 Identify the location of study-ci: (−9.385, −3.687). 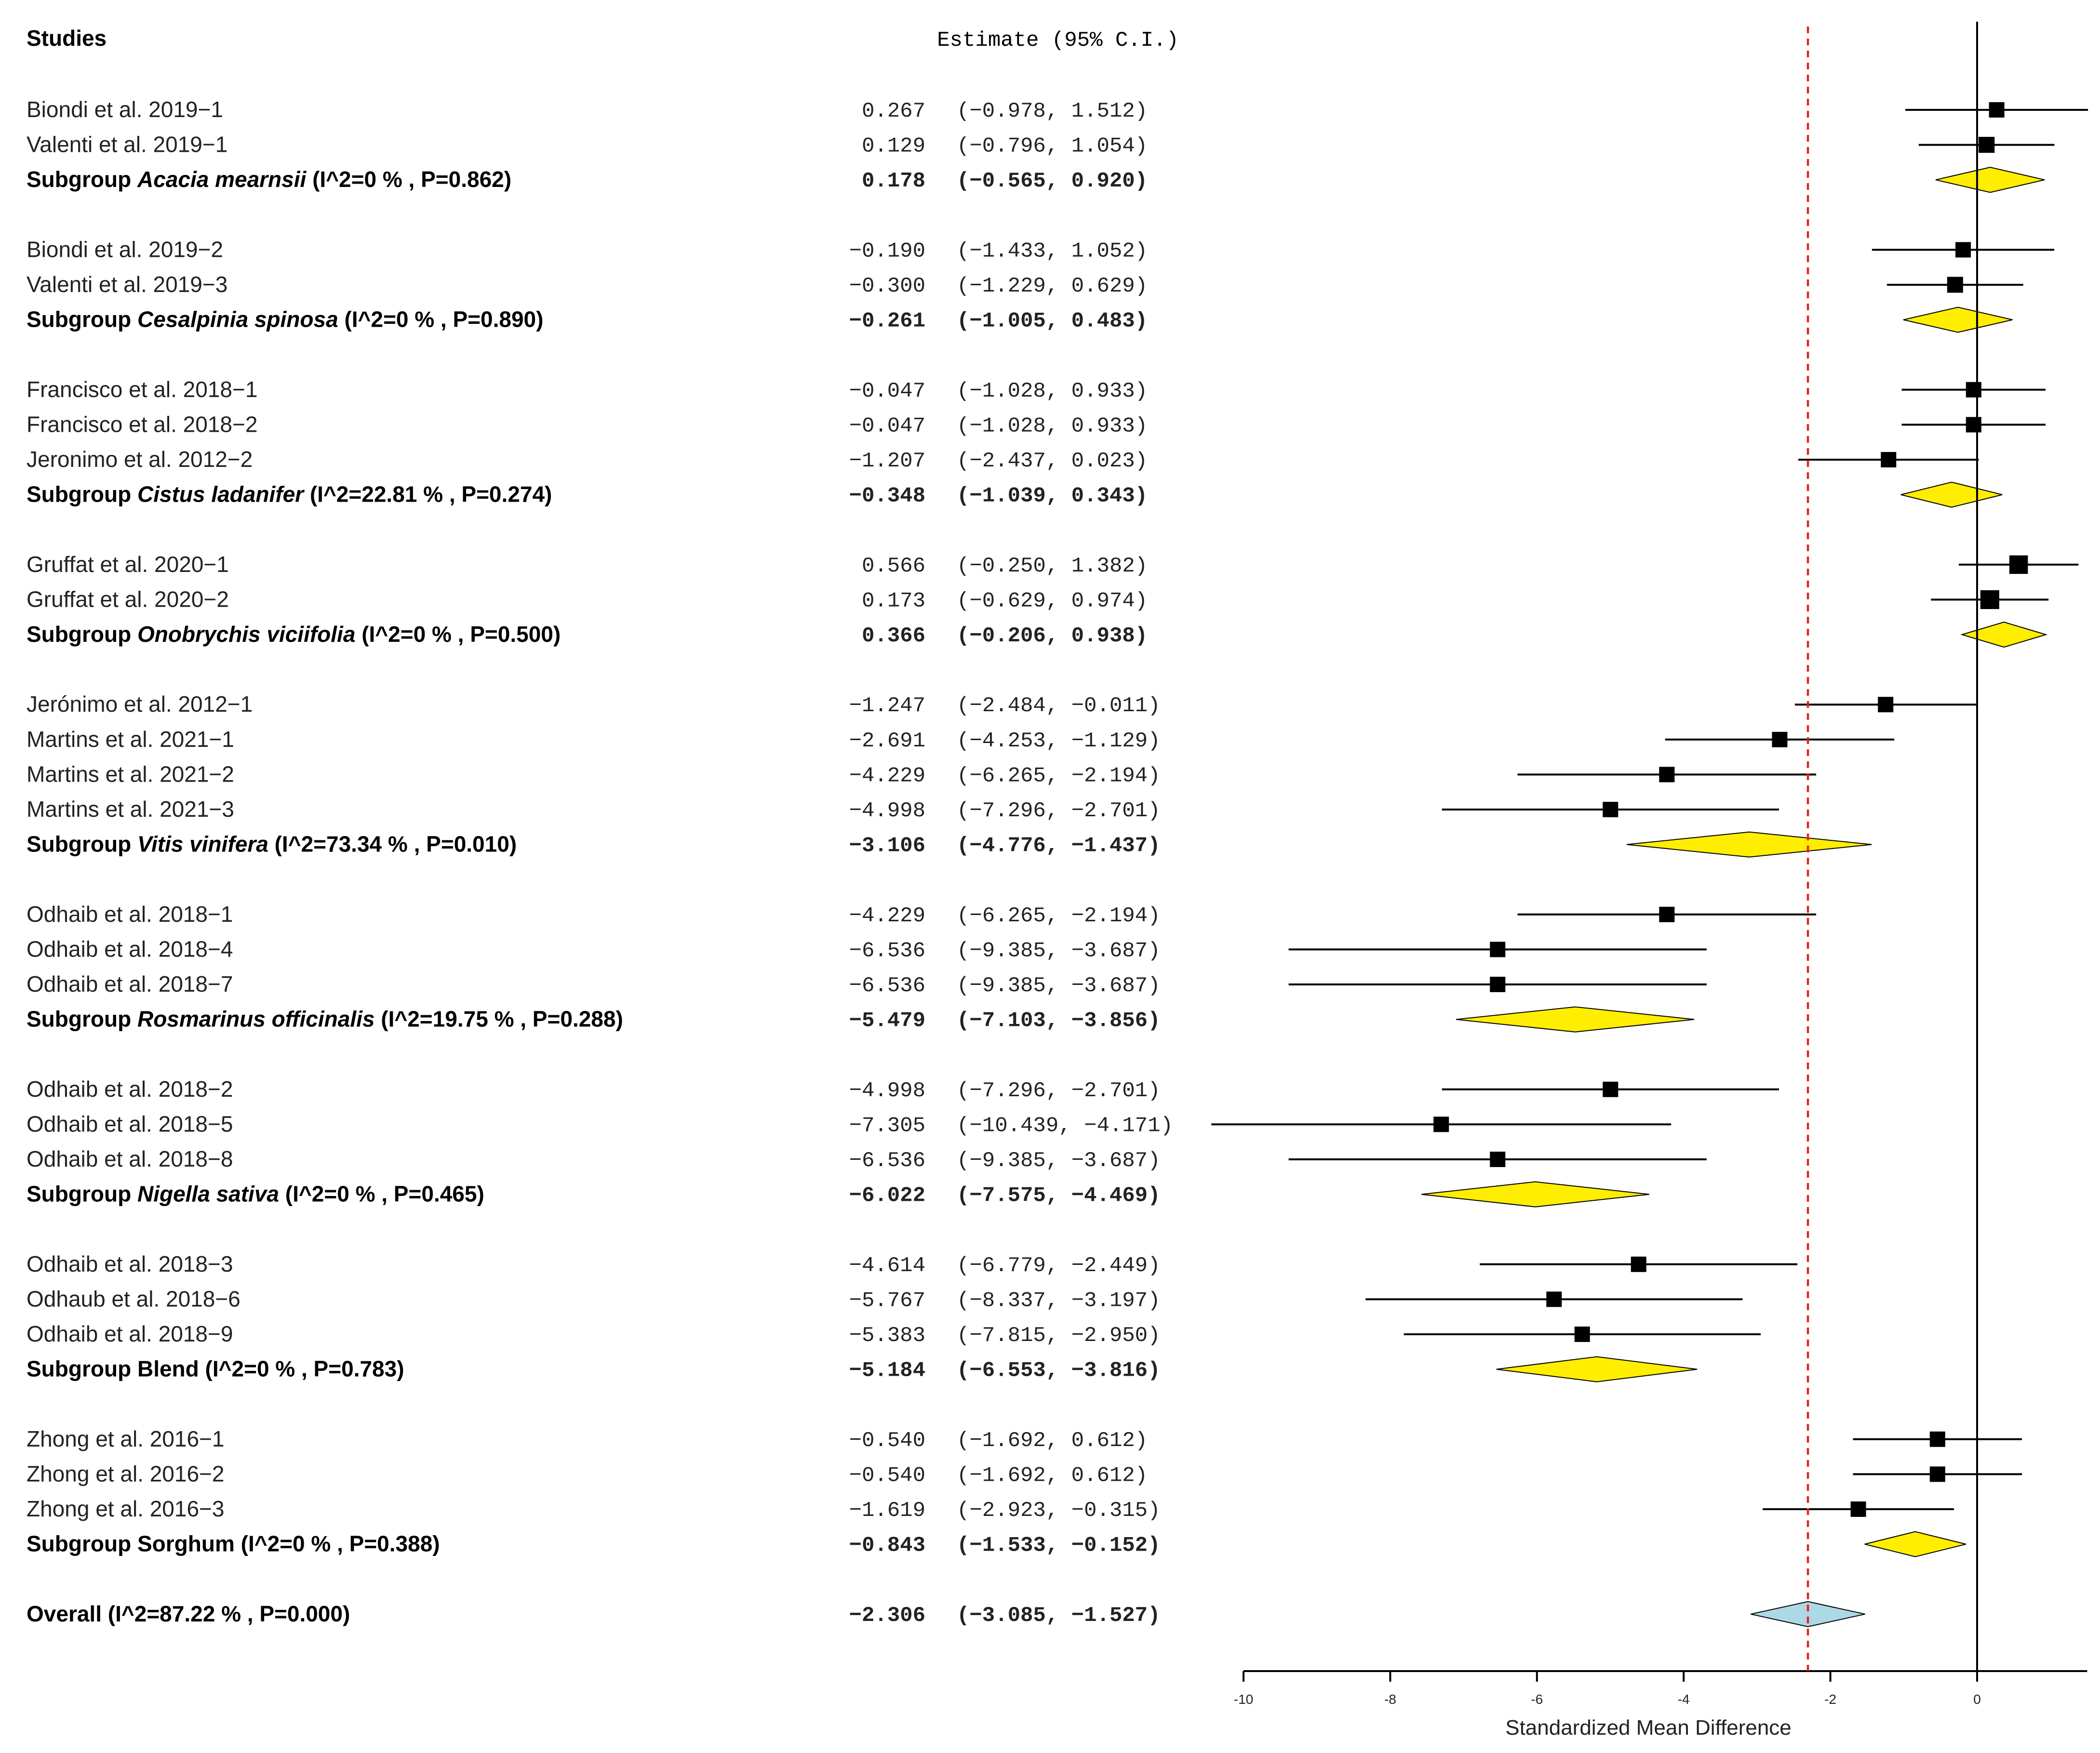
(1058, 1161).